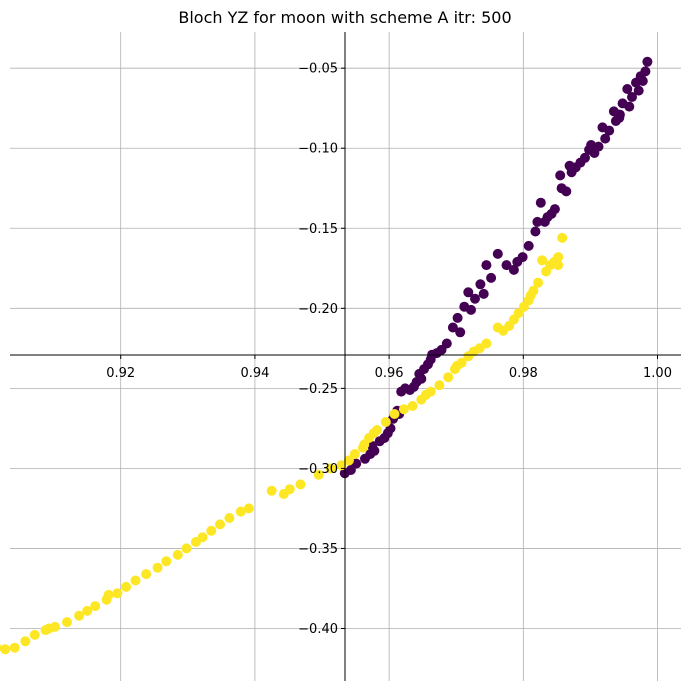 This screenshot has height=690, width=689. What do you see at coordinates (318, 389) in the screenshot?
I see `y-tick-label: −0.25` at bounding box center [318, 389].